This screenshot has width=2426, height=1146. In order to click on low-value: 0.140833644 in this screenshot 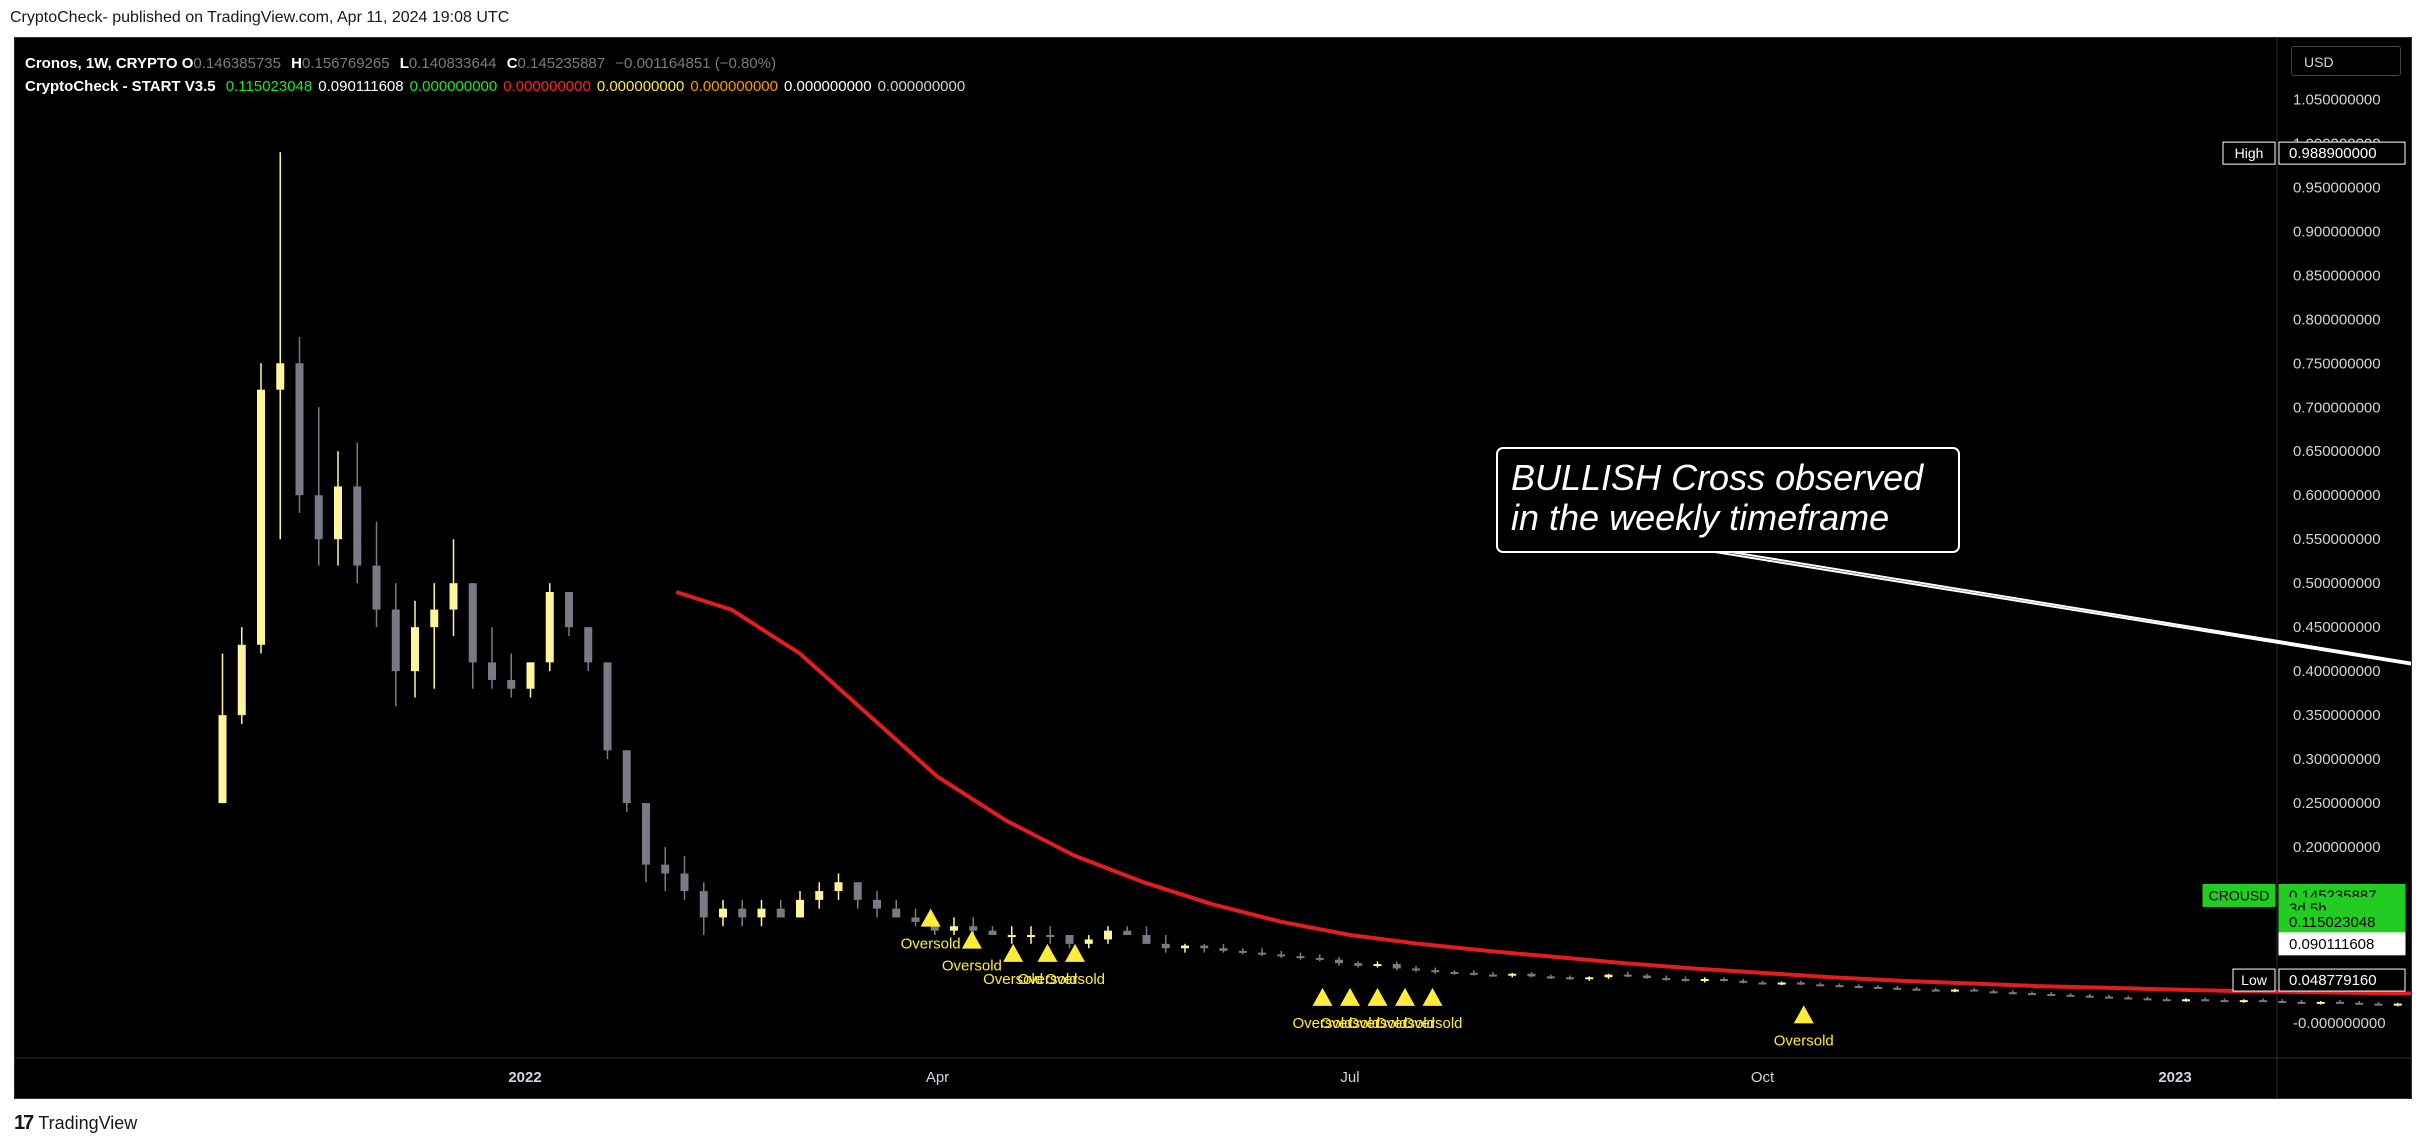, I will do `click(452, 63)`.